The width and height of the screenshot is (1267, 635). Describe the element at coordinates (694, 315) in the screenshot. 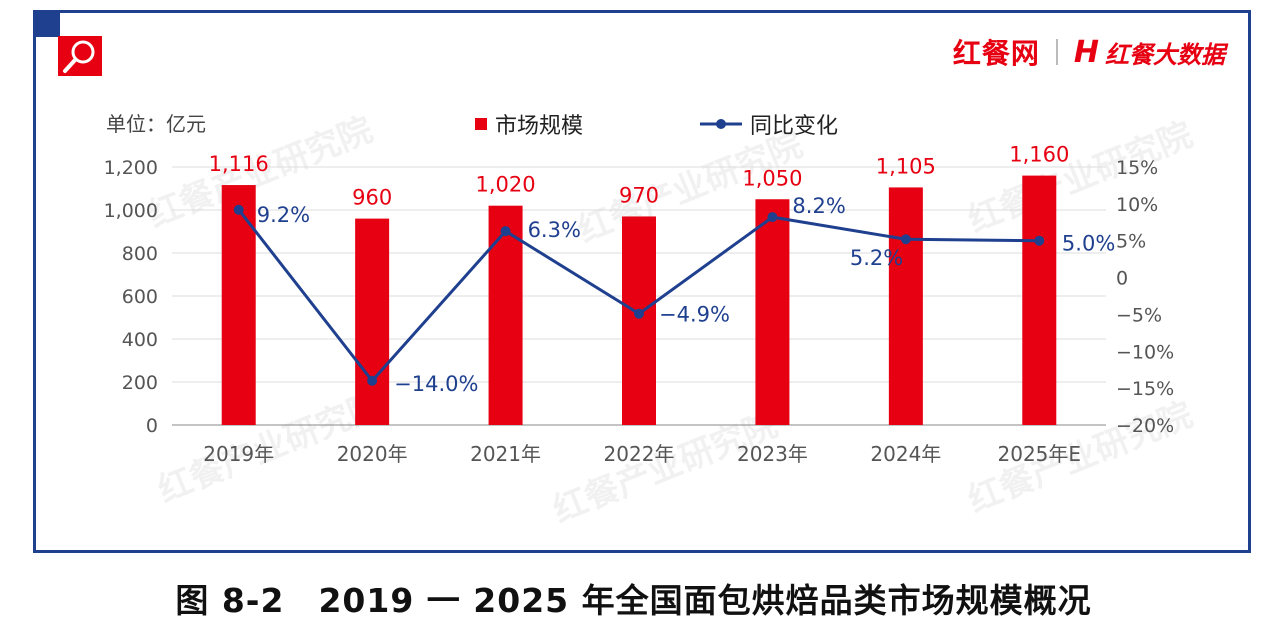

I see `line-data-label: −4.9%` at that location.